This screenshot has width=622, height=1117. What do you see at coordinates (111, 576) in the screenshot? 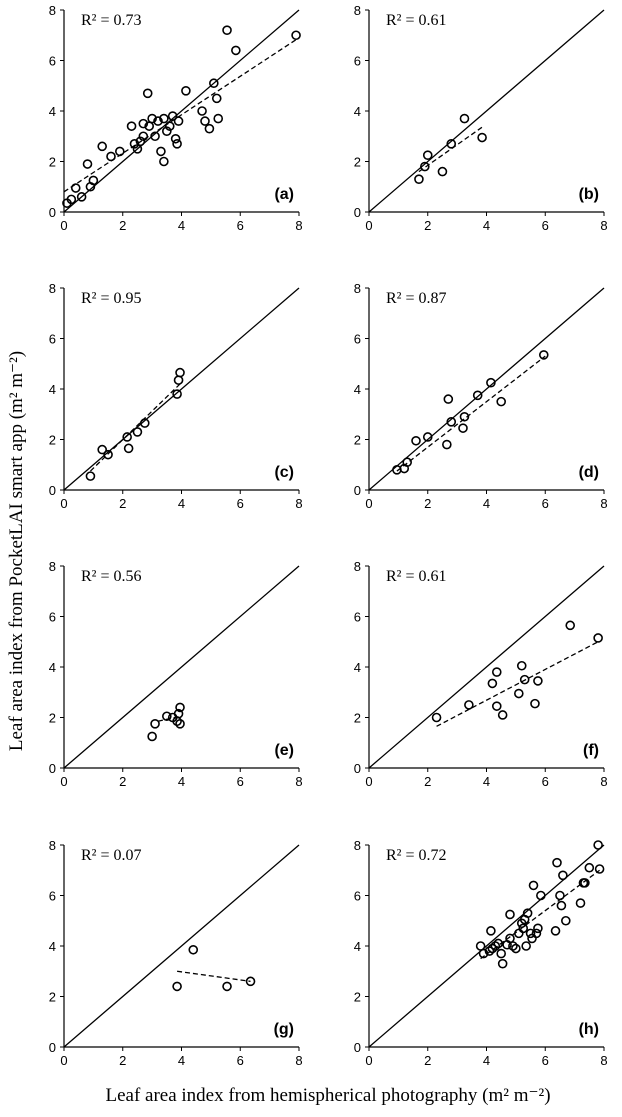
I see `r-squared-label: R² = 0.56` at bounding box center [111, 576].